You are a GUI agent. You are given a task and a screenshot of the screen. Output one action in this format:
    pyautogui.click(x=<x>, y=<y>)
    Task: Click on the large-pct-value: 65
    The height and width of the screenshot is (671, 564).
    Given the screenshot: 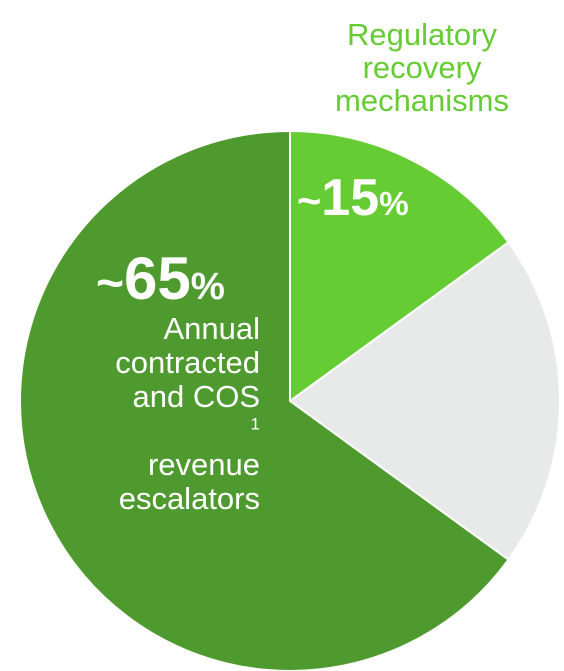 What is the action you would take?
    pyautogui.click(x=157, y=278)
    